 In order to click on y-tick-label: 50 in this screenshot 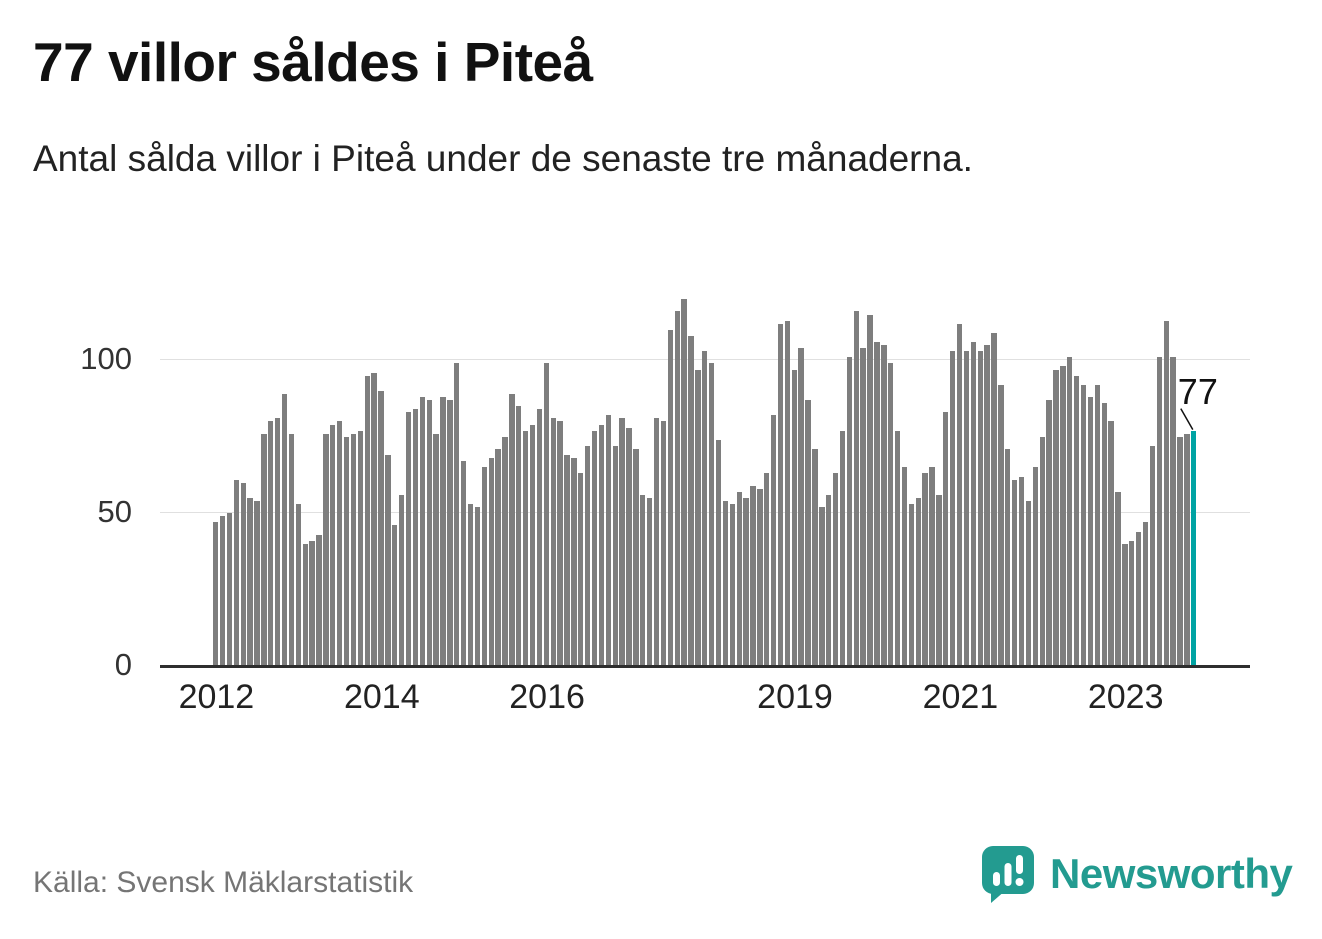, I will do `click(114, 512)`.